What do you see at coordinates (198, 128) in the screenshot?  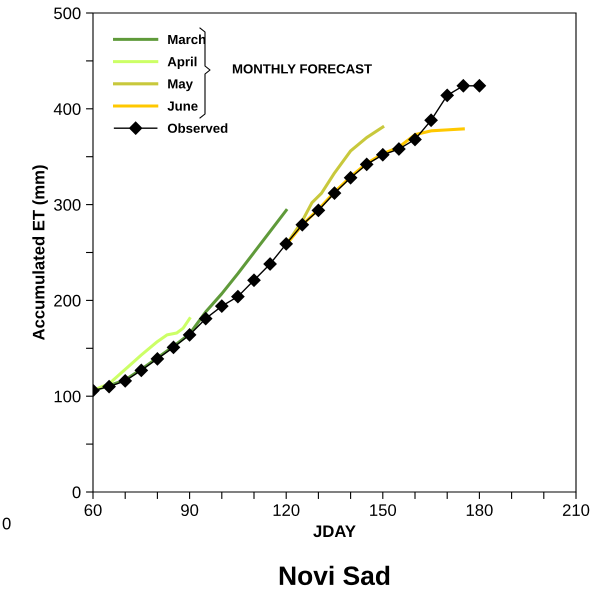 I see `legend-label: Observed` at bounding box center [198, 128].